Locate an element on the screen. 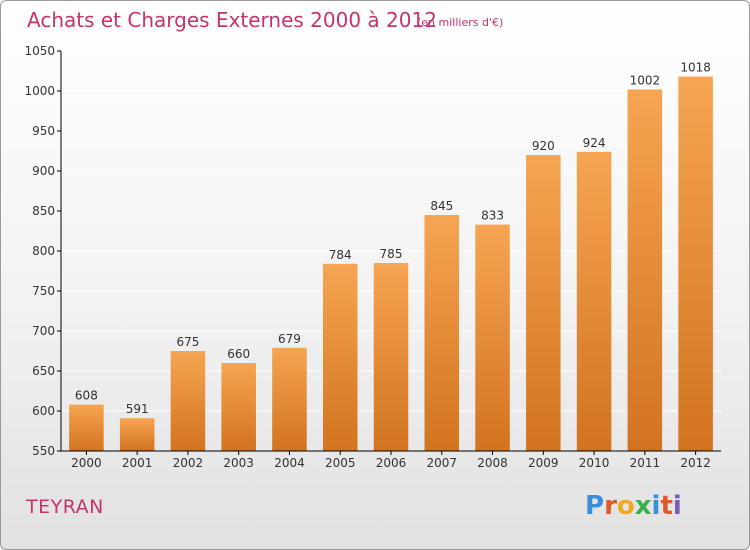 This screenshot has height=550, width=750. data-label: 785 is located at coordinates (391, 254).